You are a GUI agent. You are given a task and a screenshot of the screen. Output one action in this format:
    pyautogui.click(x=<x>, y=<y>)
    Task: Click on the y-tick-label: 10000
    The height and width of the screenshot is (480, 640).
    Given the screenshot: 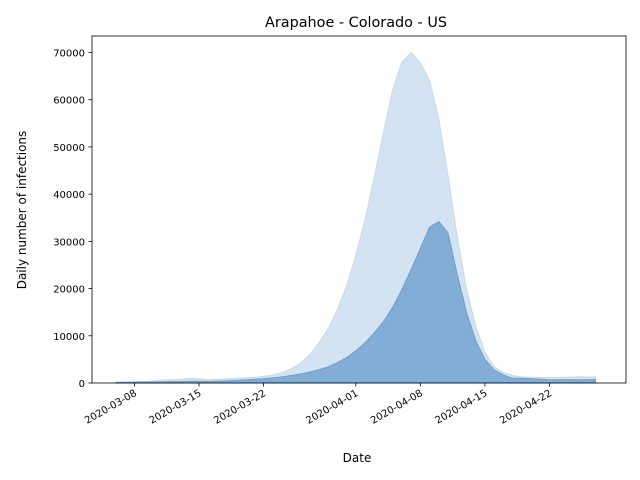 What is the action you would take?
    pyautogui.click(x=69, y=337)
    